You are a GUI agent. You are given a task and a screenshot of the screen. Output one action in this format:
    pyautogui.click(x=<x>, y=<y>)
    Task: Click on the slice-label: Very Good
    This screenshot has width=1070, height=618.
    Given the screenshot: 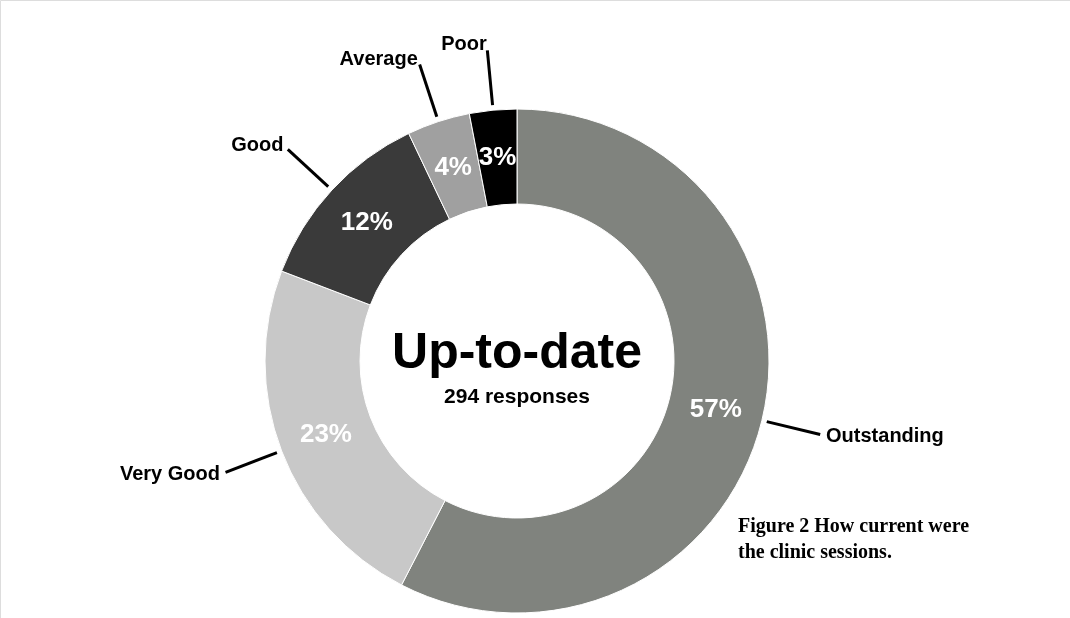 What is the action you would take?
    pyautogui.click(x=169, y=473)
    